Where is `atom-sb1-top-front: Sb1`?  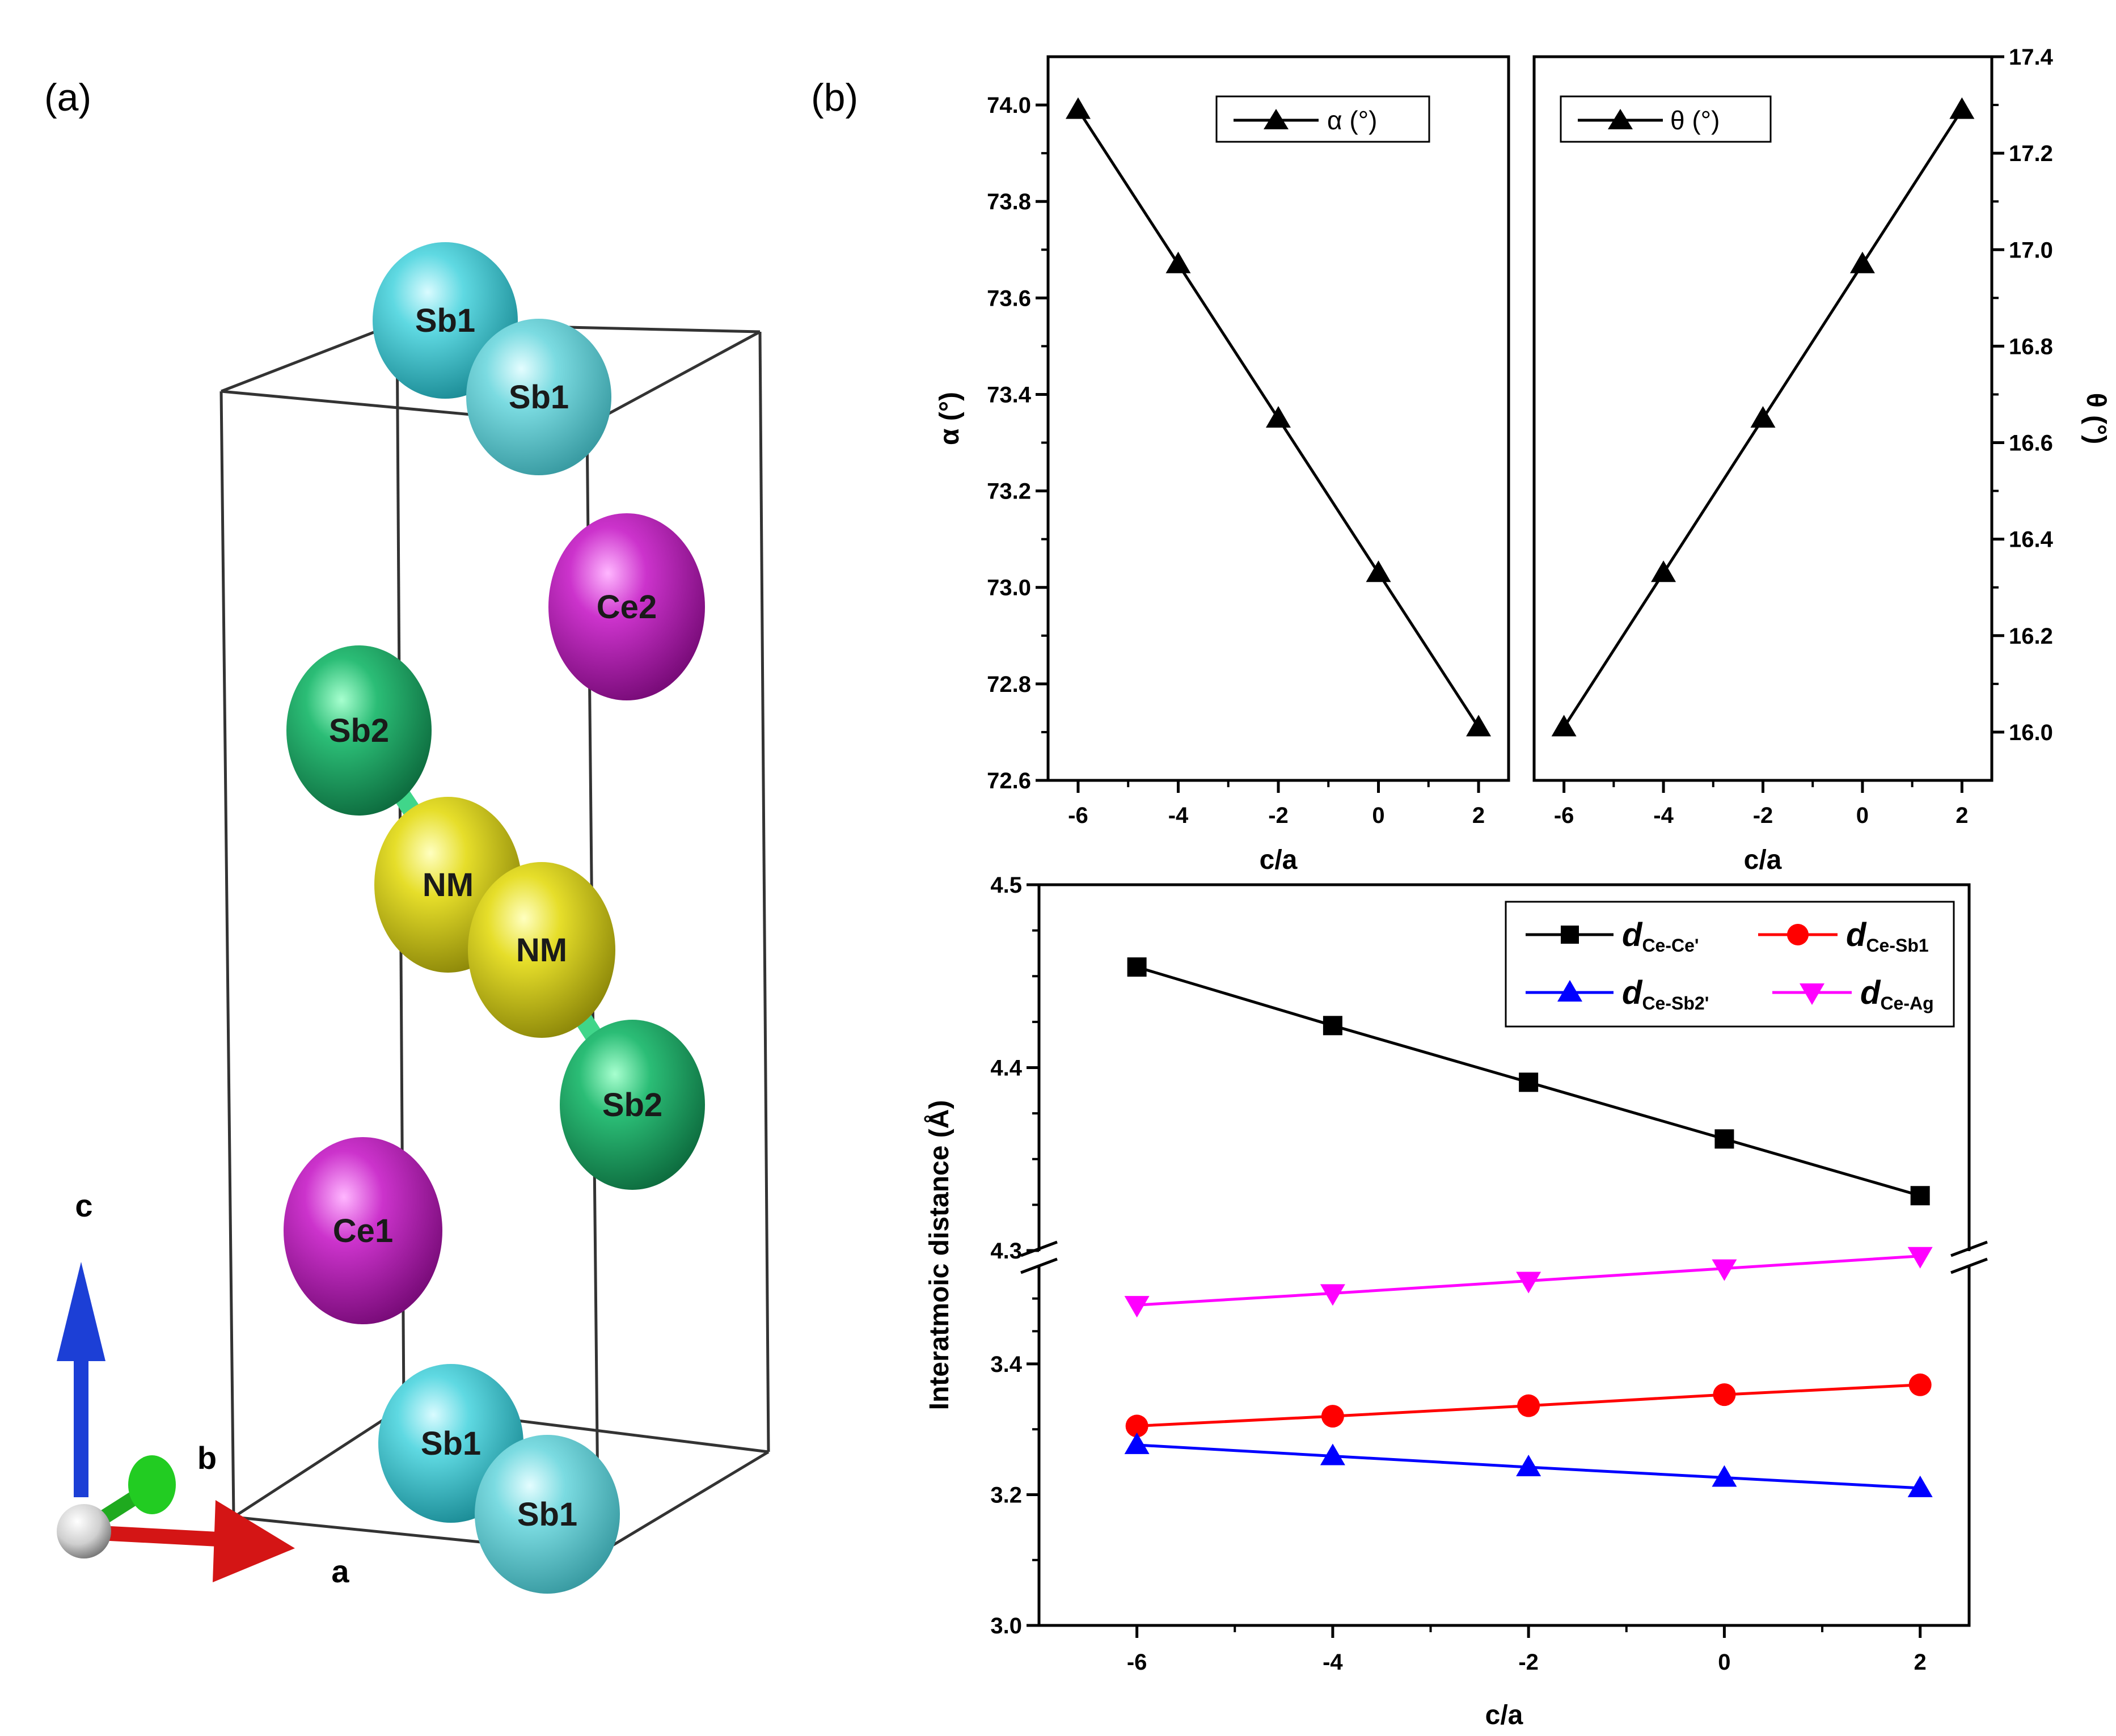 atom-sb1-top-front: Sb1 is located at coordinates (538, 397).